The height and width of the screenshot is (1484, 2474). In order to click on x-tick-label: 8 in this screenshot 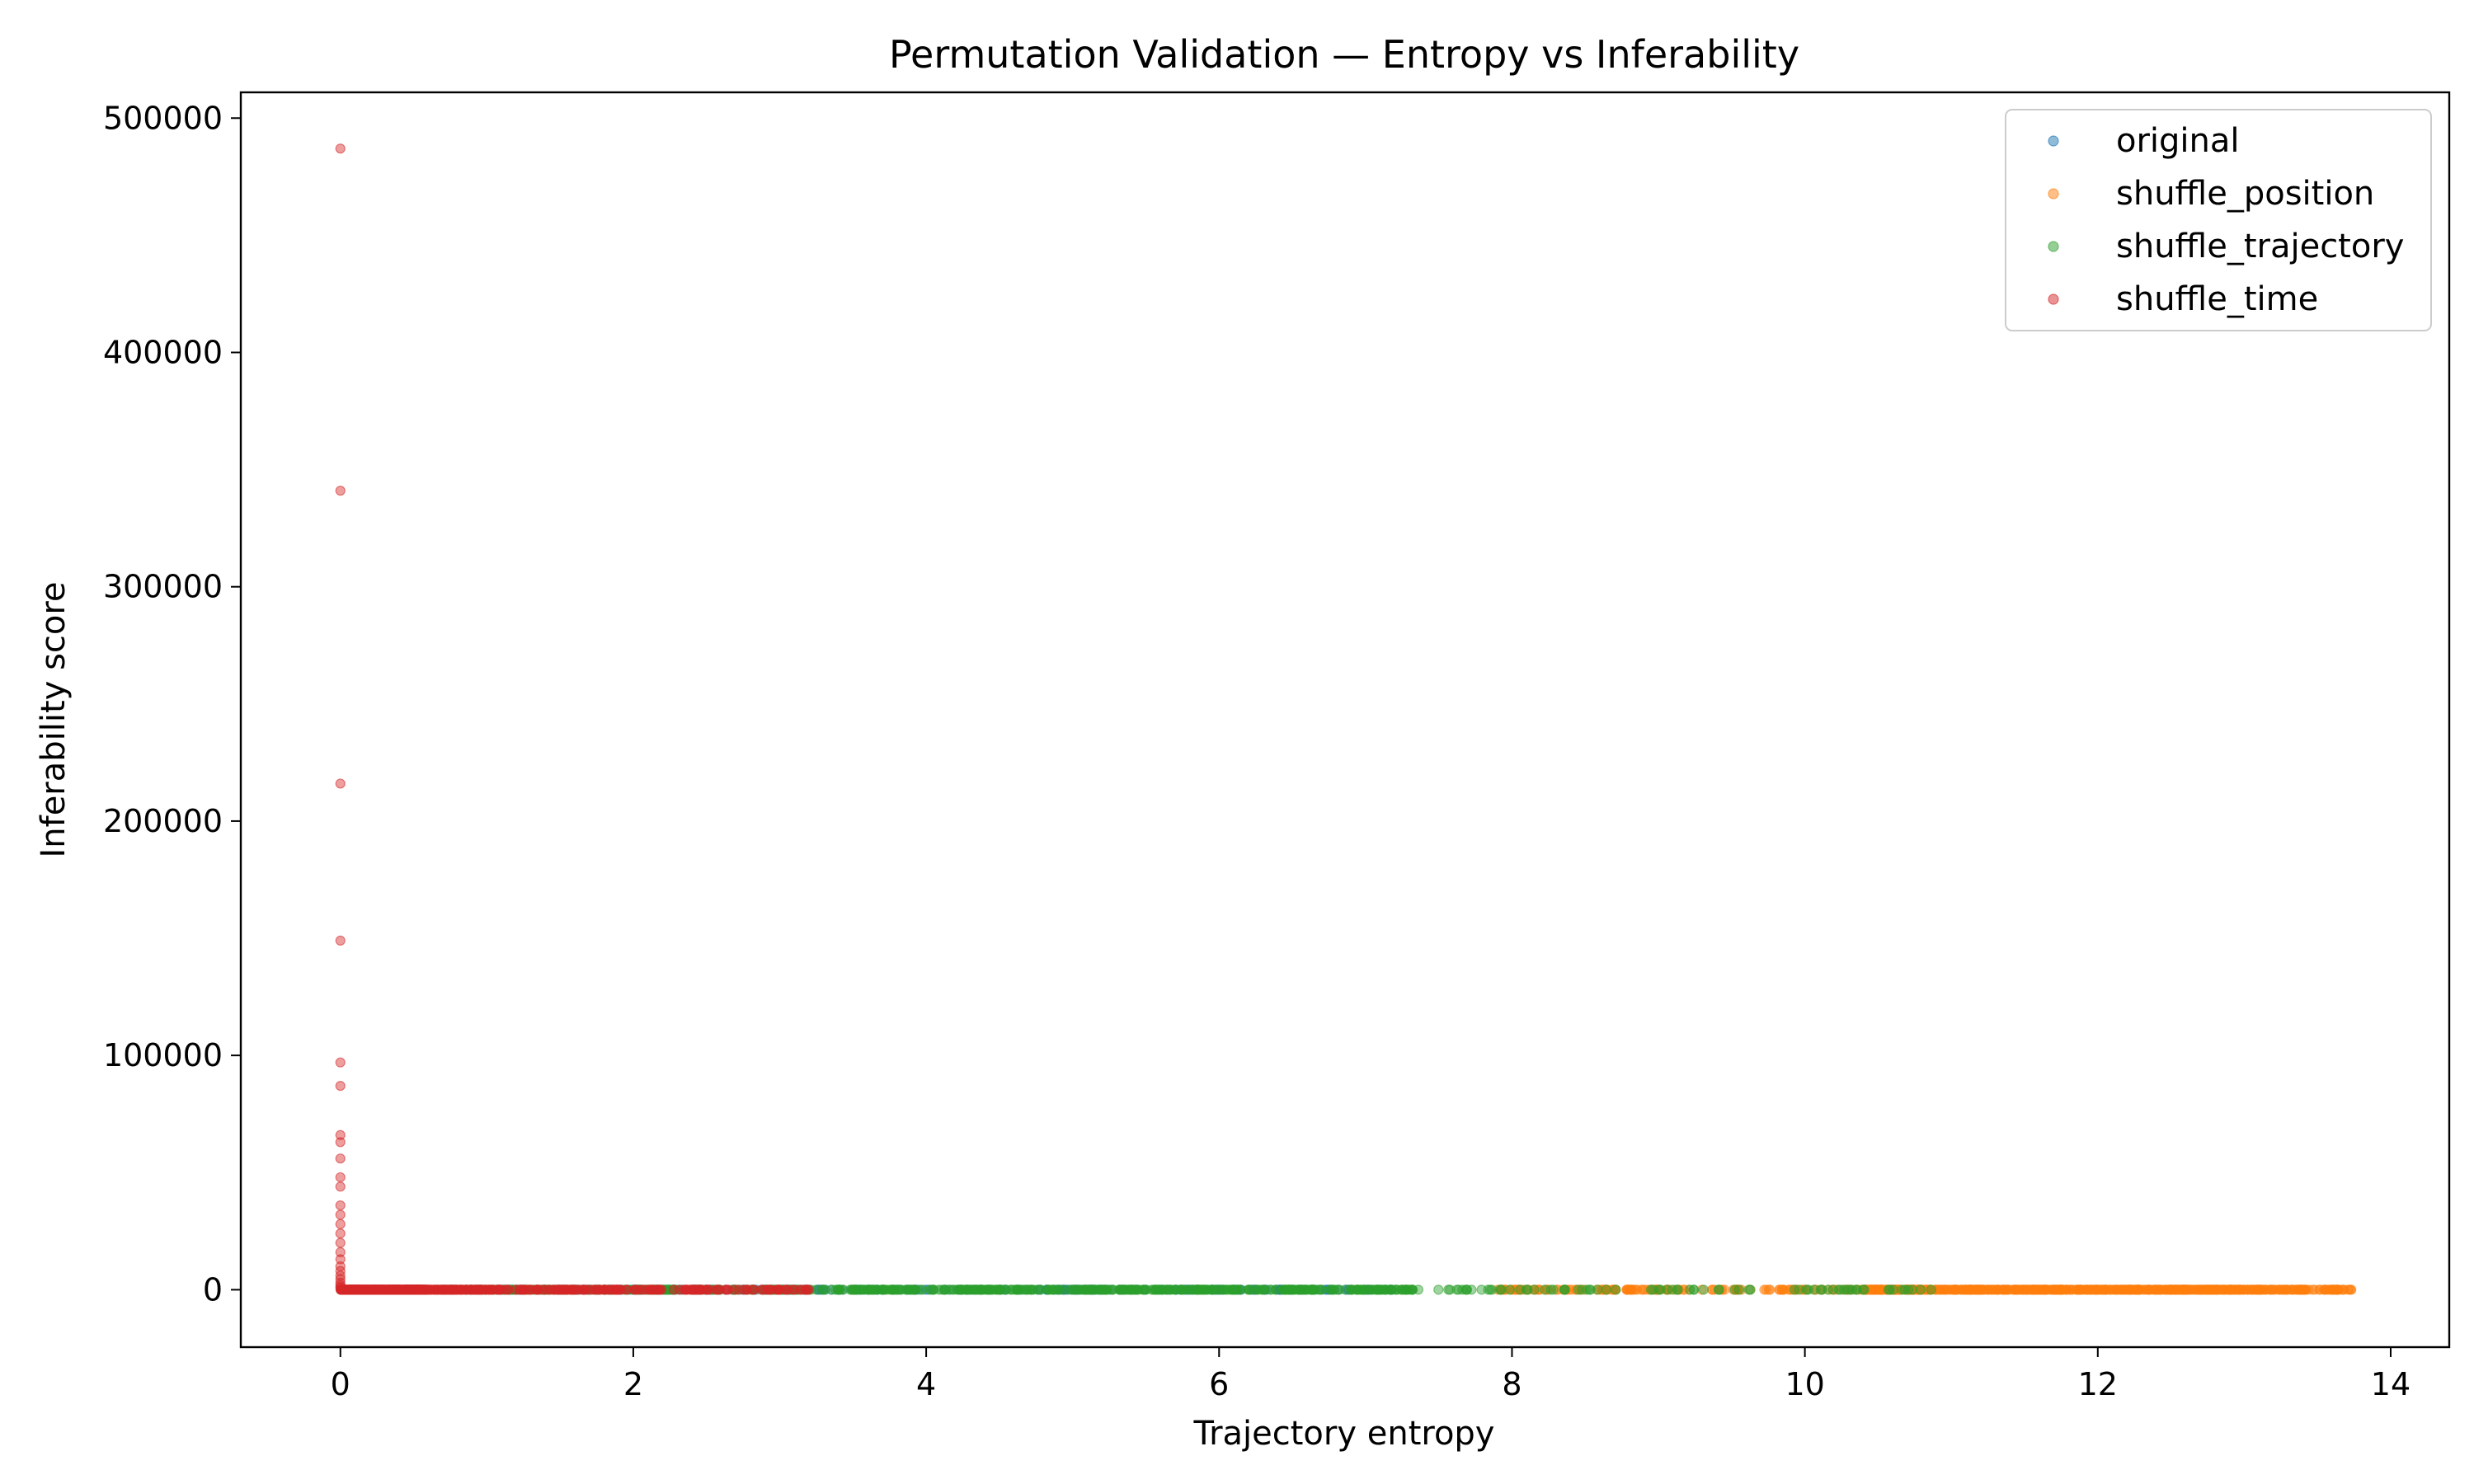, I will do `click(1512, 1384)`.